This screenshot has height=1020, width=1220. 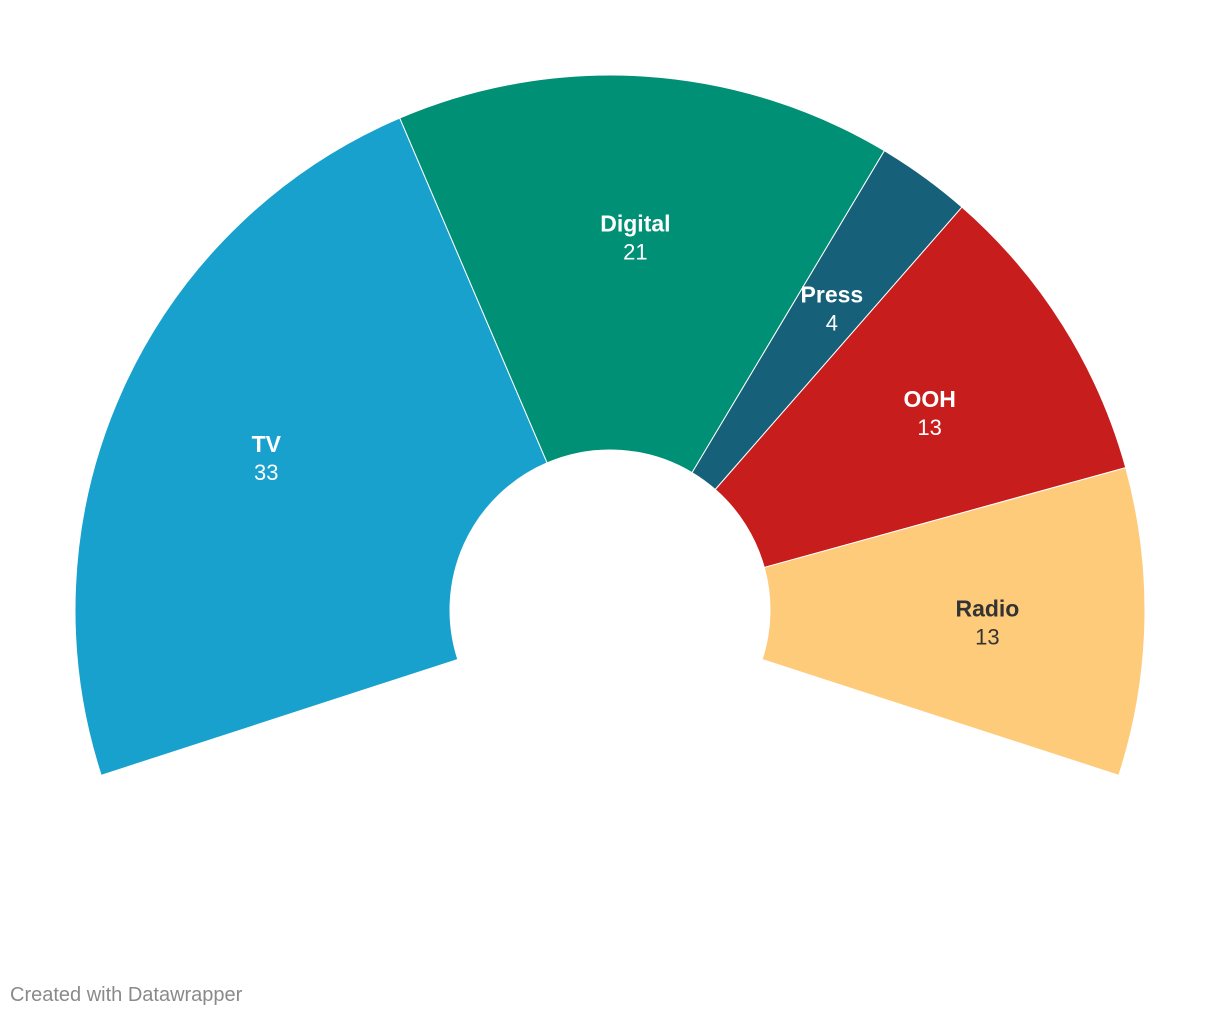 I want to click on credit-text: Created with Datawrapper, so click(x=126, y=995).